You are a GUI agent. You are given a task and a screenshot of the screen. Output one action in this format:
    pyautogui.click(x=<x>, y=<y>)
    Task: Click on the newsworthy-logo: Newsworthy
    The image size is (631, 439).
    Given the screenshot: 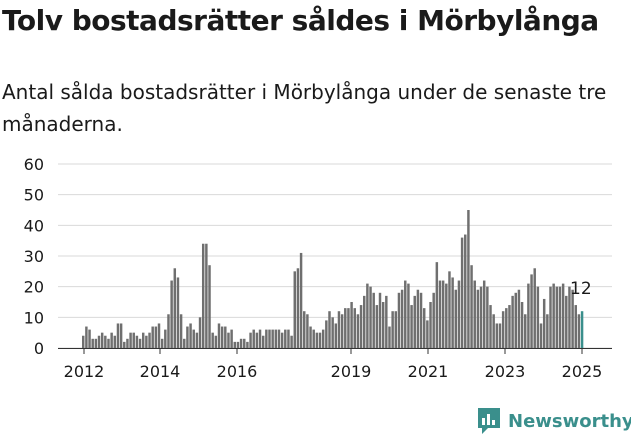 What is the action you would take?
    pyautogui.click(x=553, y=421)
    